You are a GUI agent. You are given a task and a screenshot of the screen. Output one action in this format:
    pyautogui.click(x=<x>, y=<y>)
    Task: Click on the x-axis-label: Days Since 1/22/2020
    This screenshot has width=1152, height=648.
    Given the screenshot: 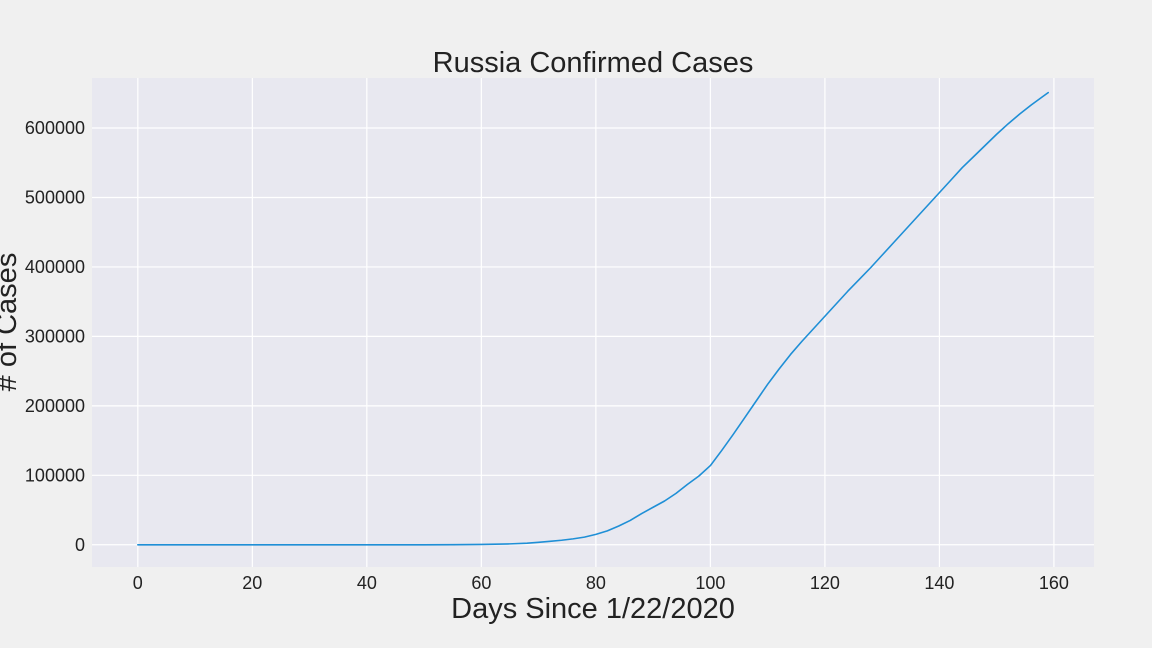 What is the action you would take?
    pyautogui.click(x=593, y=609)
    